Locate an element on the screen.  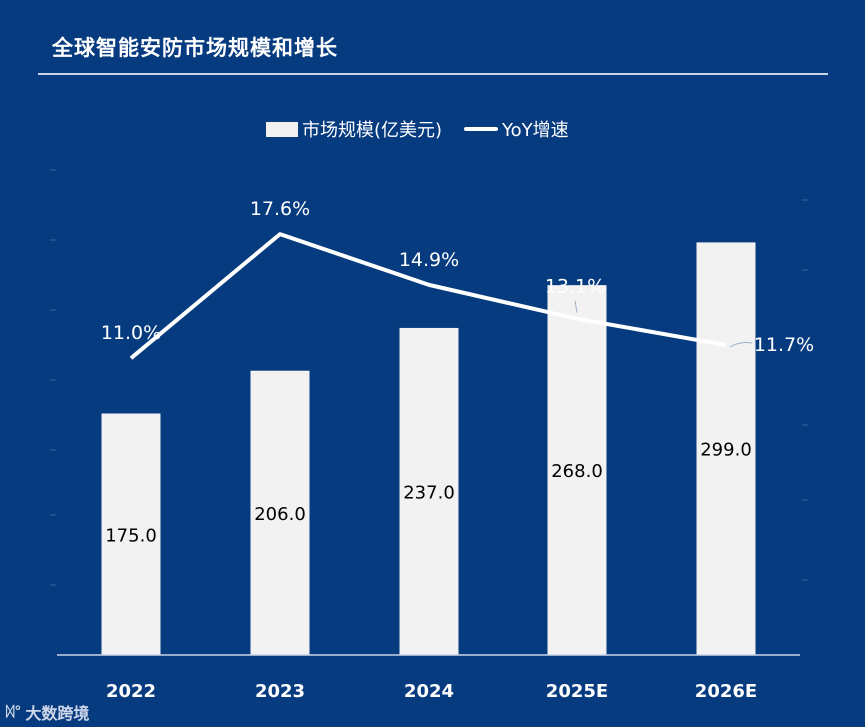
logo-icon: ᛞ° is located at coordinates (14, 712).